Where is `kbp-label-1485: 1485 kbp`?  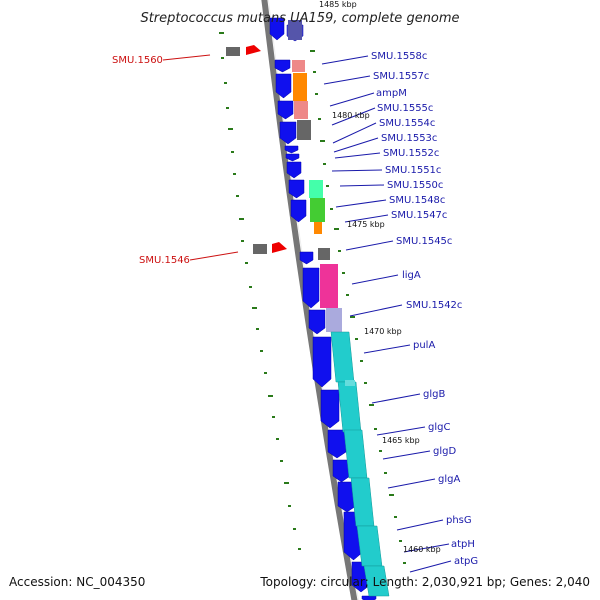
kbp-label-1485: 1485 kbp is located at coordinates (338, 4).